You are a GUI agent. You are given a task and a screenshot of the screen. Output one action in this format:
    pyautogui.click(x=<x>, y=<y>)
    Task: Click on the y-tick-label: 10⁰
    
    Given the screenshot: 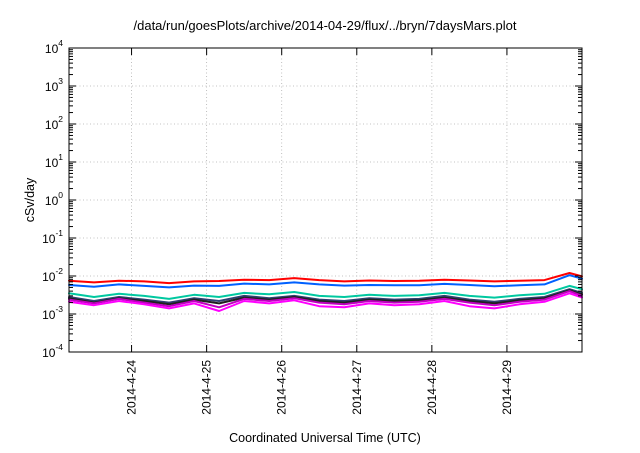 What is the action you would take?
    pyautogui.click(x=54, y=199)
    